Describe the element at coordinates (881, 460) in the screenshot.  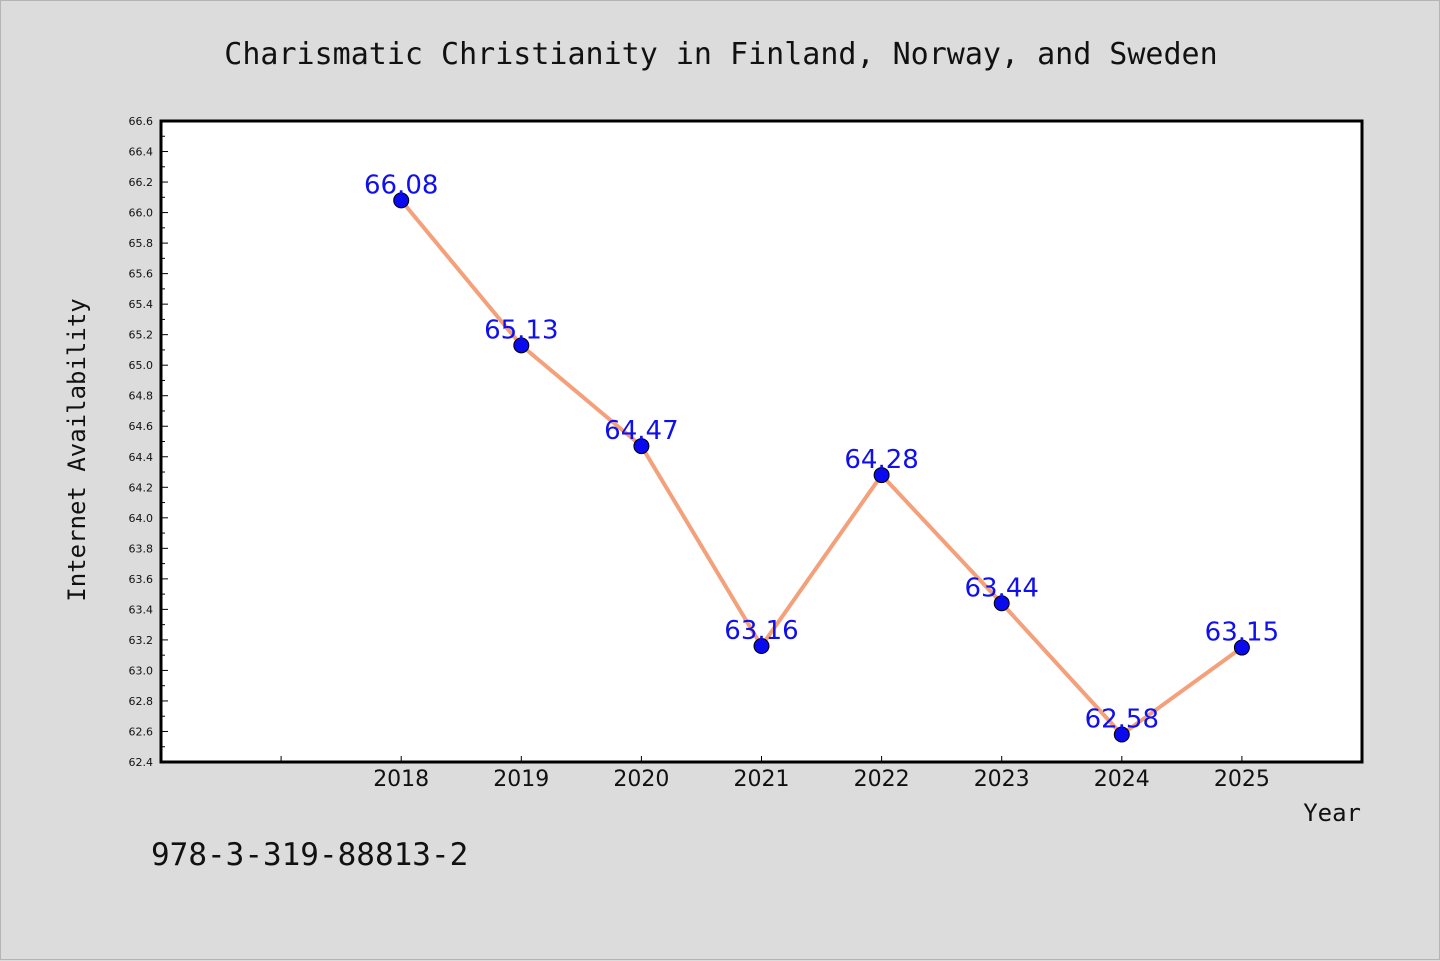
I see `data-label: 64.28` at that location.